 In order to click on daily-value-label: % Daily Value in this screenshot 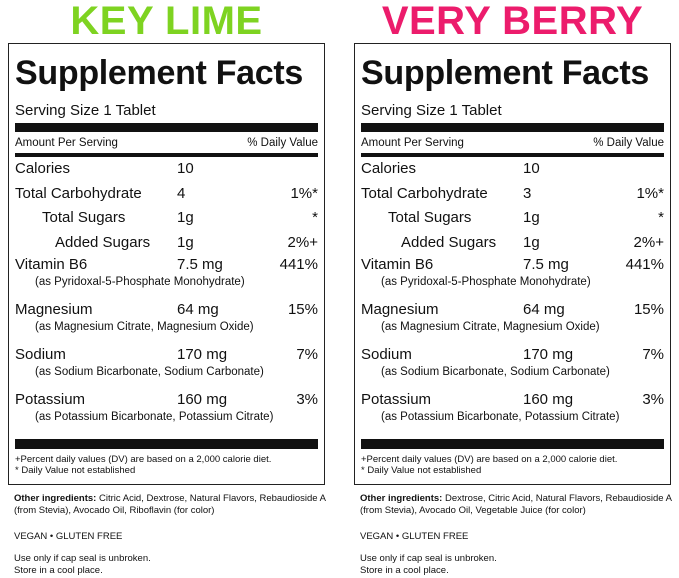, I will do `click(282, 143)`.